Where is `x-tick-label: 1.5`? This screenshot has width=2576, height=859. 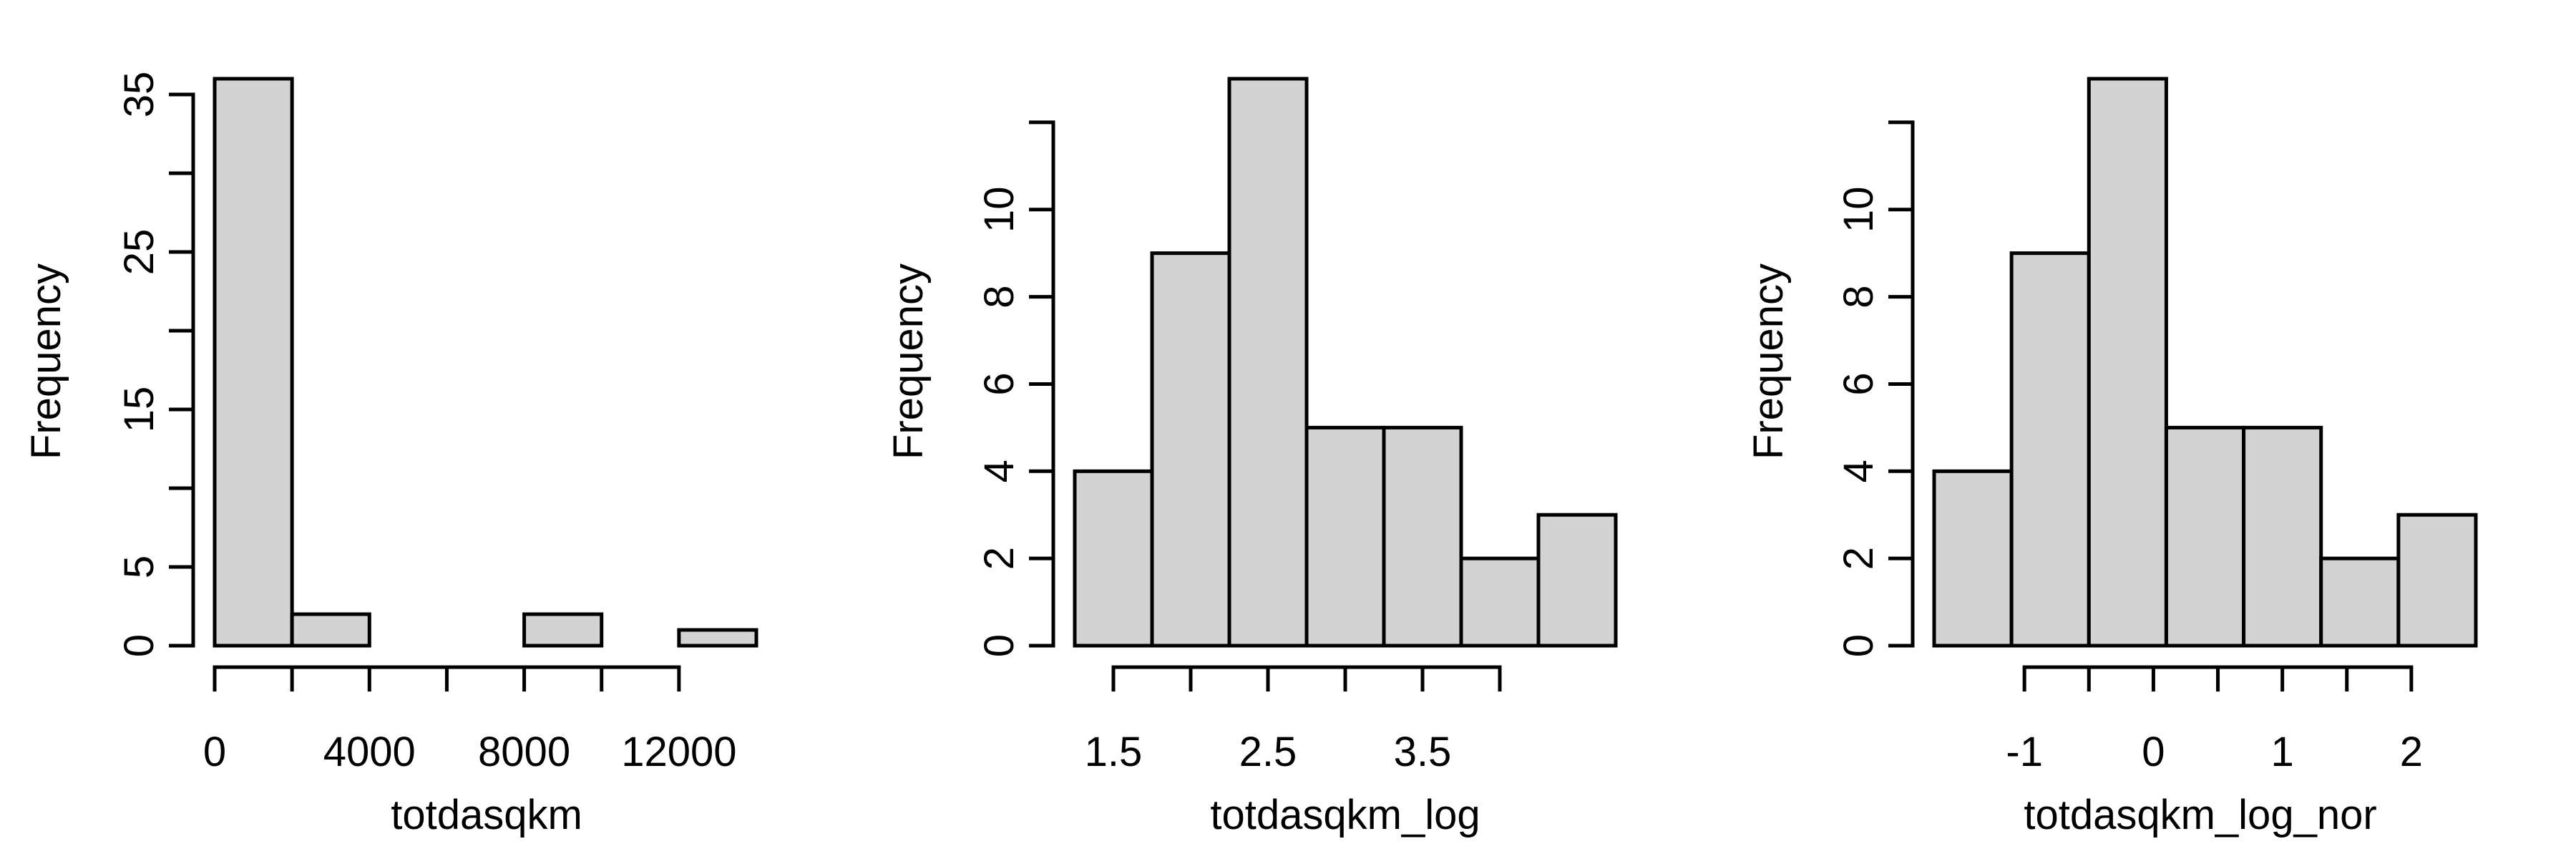 x-tick-label: 1.5 is located at coordinates (1114, 752).